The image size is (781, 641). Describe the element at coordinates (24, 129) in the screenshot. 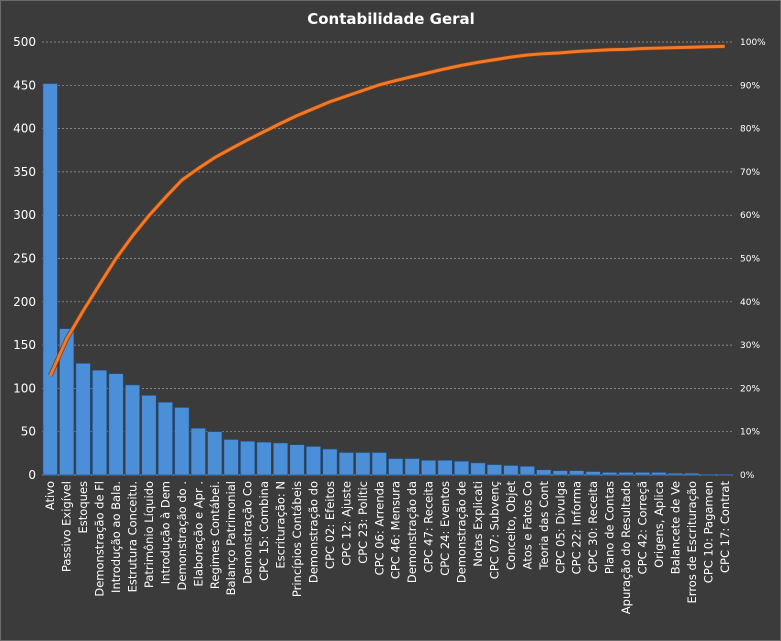

I see `y-tick-label: 400` at that location.